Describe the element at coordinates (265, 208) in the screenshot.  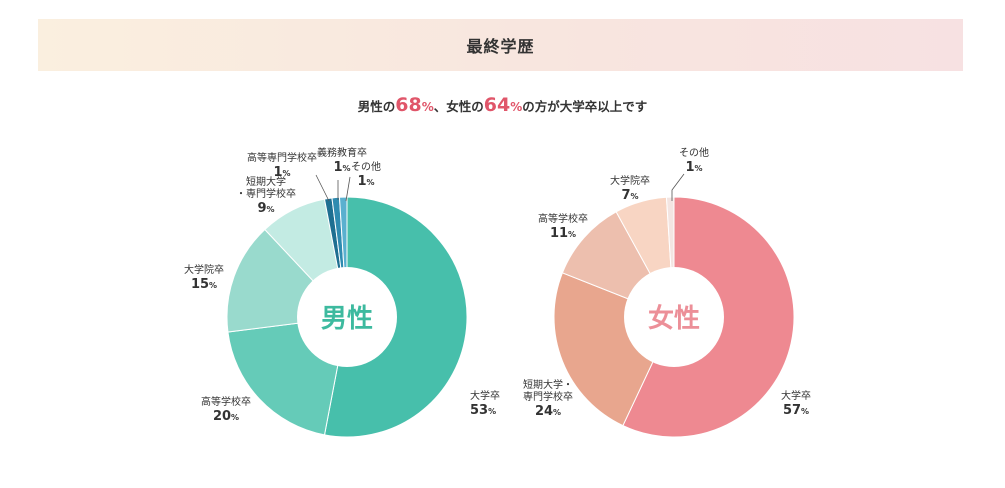
I see `slice-value: 9%` at that location.